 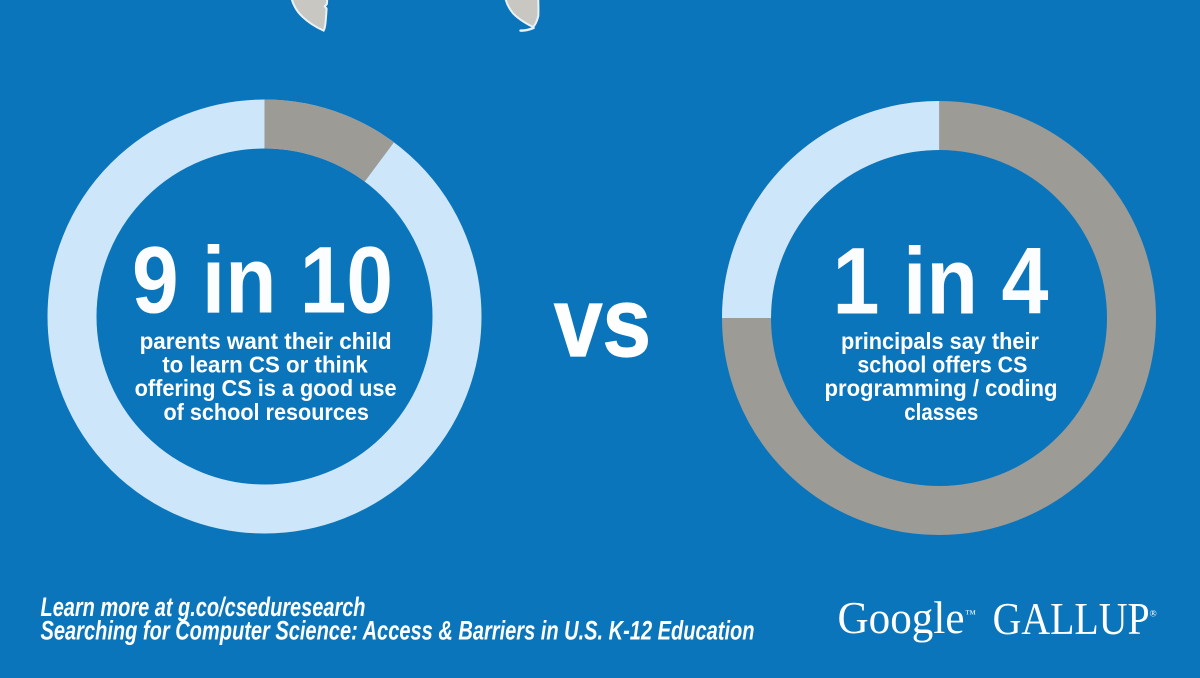 I want to click on svg-text: parents want their child, so click(x=266, y=341).